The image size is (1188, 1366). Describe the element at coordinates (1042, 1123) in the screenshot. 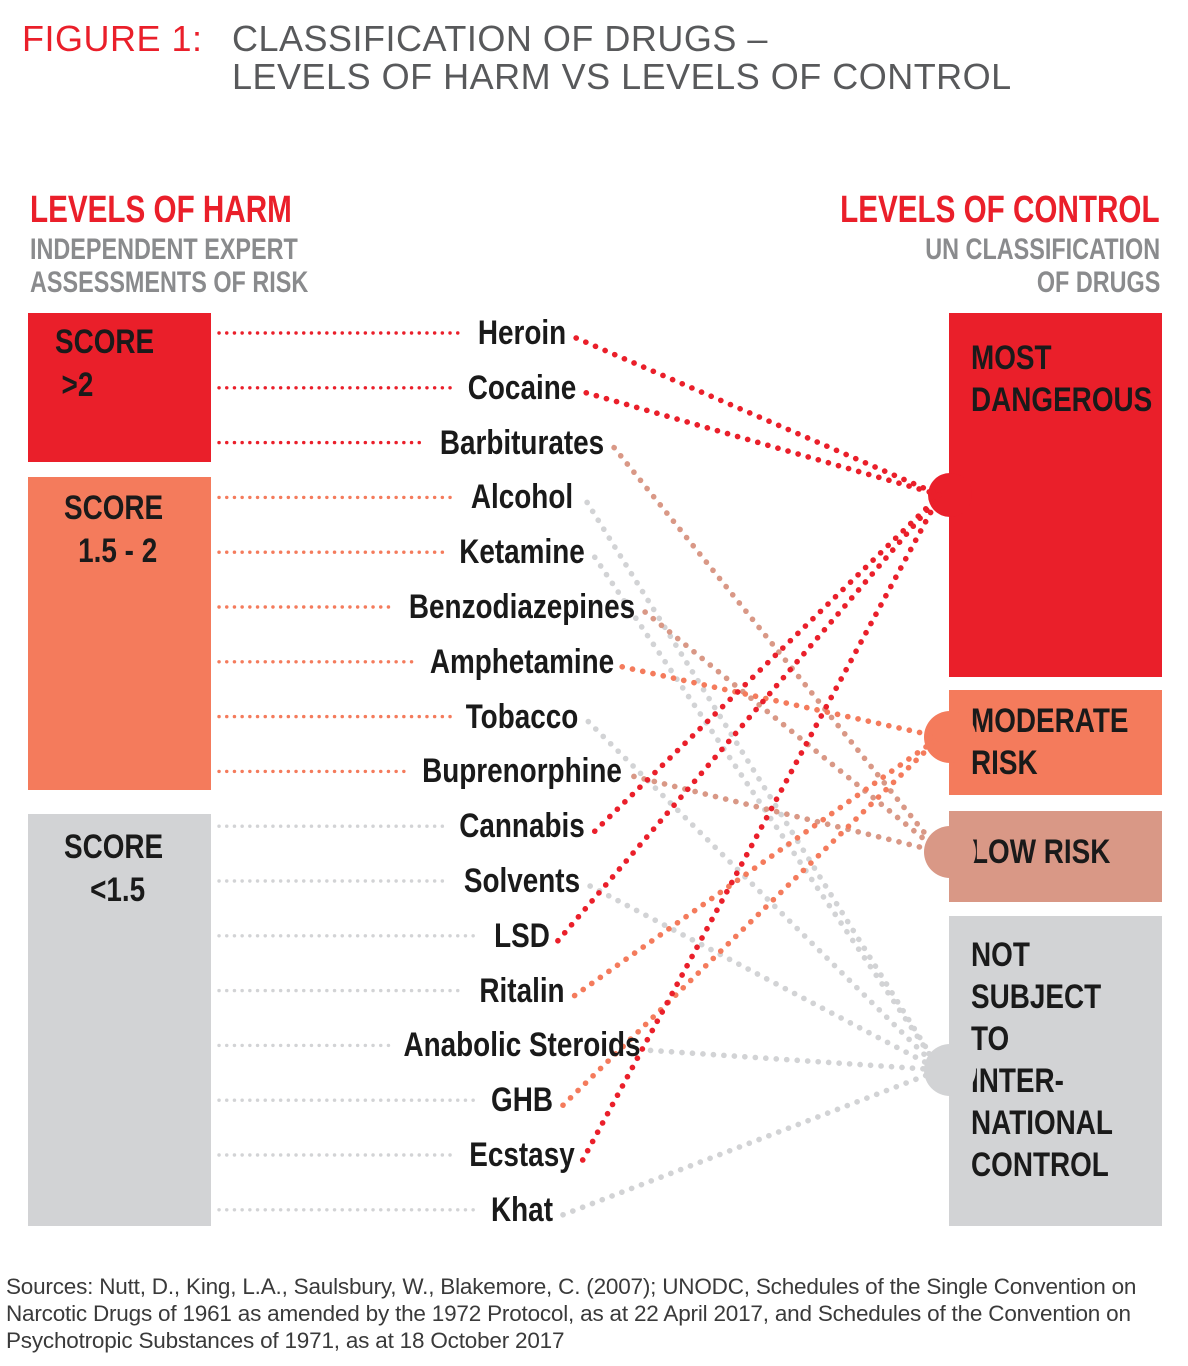

I see `control-none-line-5: NATIONAL` at that location.